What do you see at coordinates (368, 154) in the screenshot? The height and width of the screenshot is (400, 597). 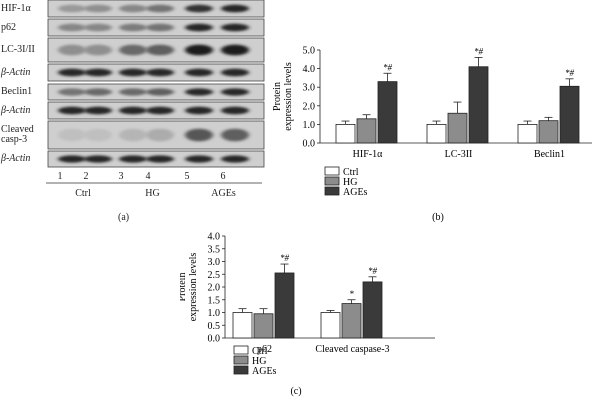 I see `category-label: HIF-1α` at bounding box center [368, 154].